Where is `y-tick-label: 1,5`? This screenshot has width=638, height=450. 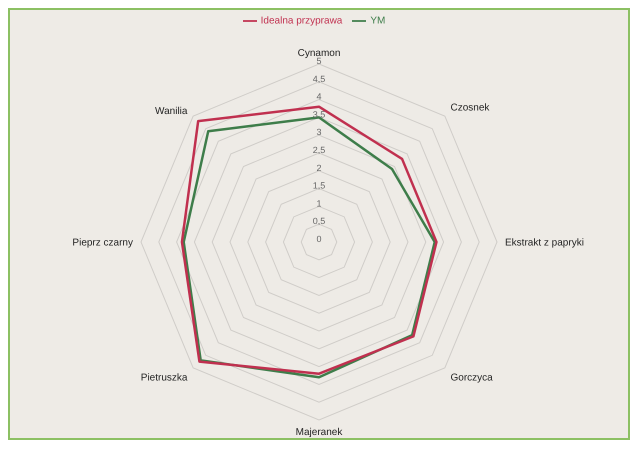
y-tick-label: 1,5 is located at coordinates (319, 185).